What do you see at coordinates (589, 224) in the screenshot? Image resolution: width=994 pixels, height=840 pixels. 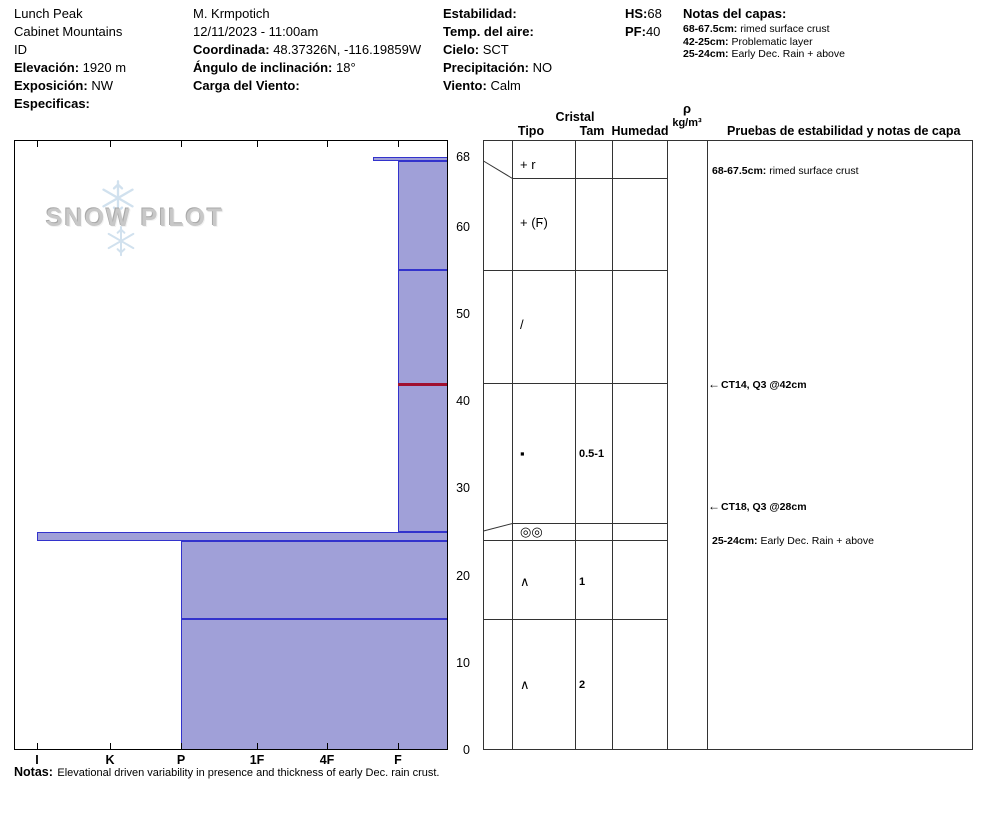 I see `grain-row: + (Ϝ)` at bounding box center [589, 224].